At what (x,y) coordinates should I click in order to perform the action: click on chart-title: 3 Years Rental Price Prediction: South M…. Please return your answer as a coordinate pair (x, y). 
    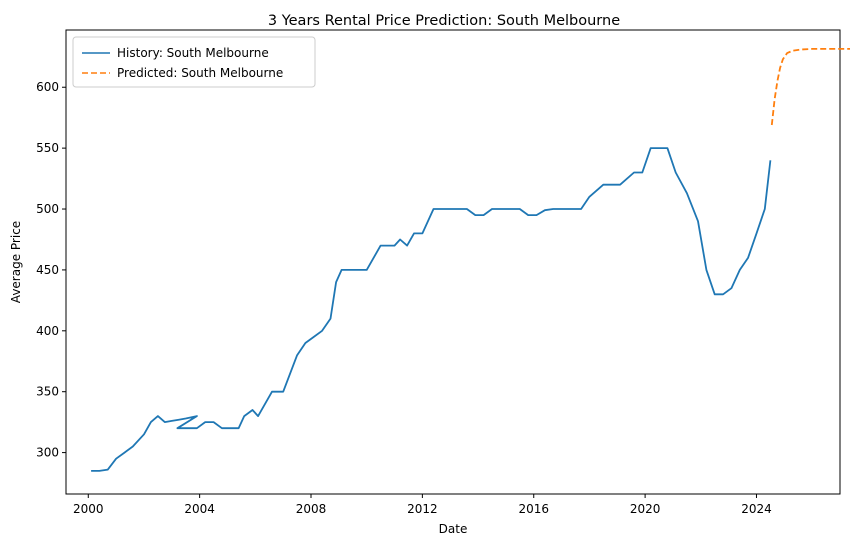
    Looking at the image, I should click on (444, 21).